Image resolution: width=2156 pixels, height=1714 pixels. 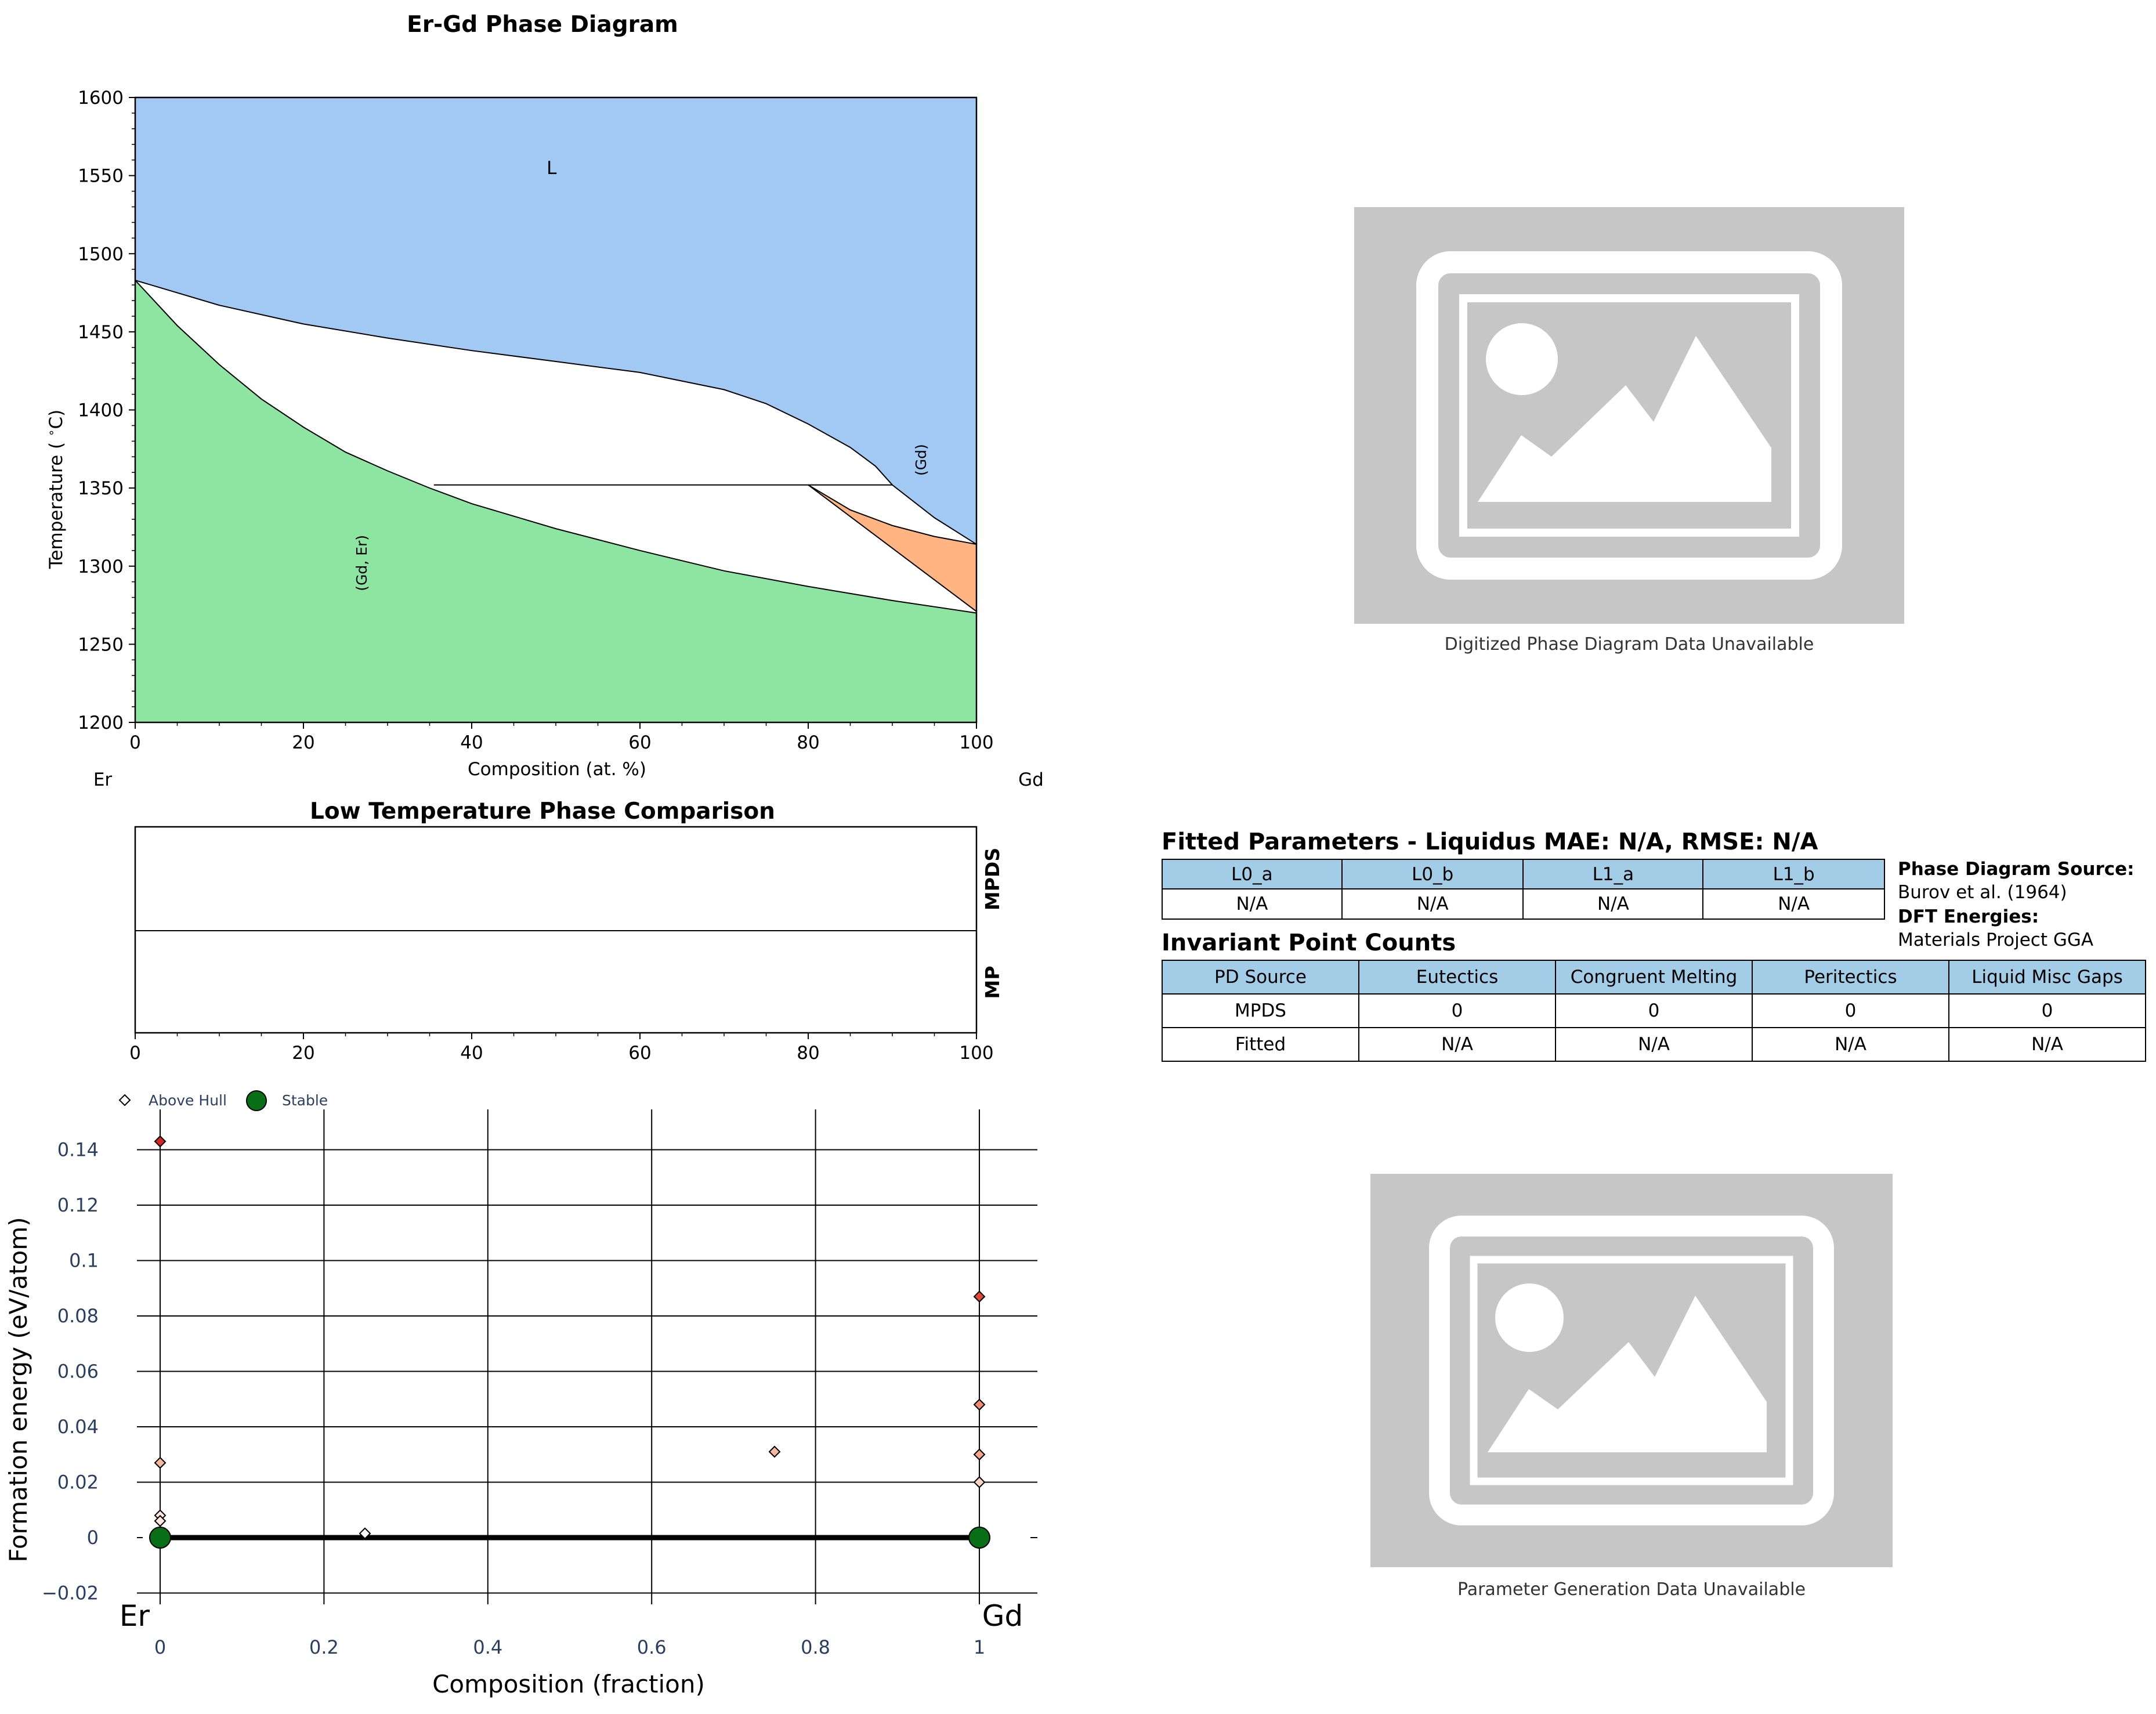 I want to click on phase-diagram-plot-area: L (Gd) (Gd, Er), so click(x=556, y=410).